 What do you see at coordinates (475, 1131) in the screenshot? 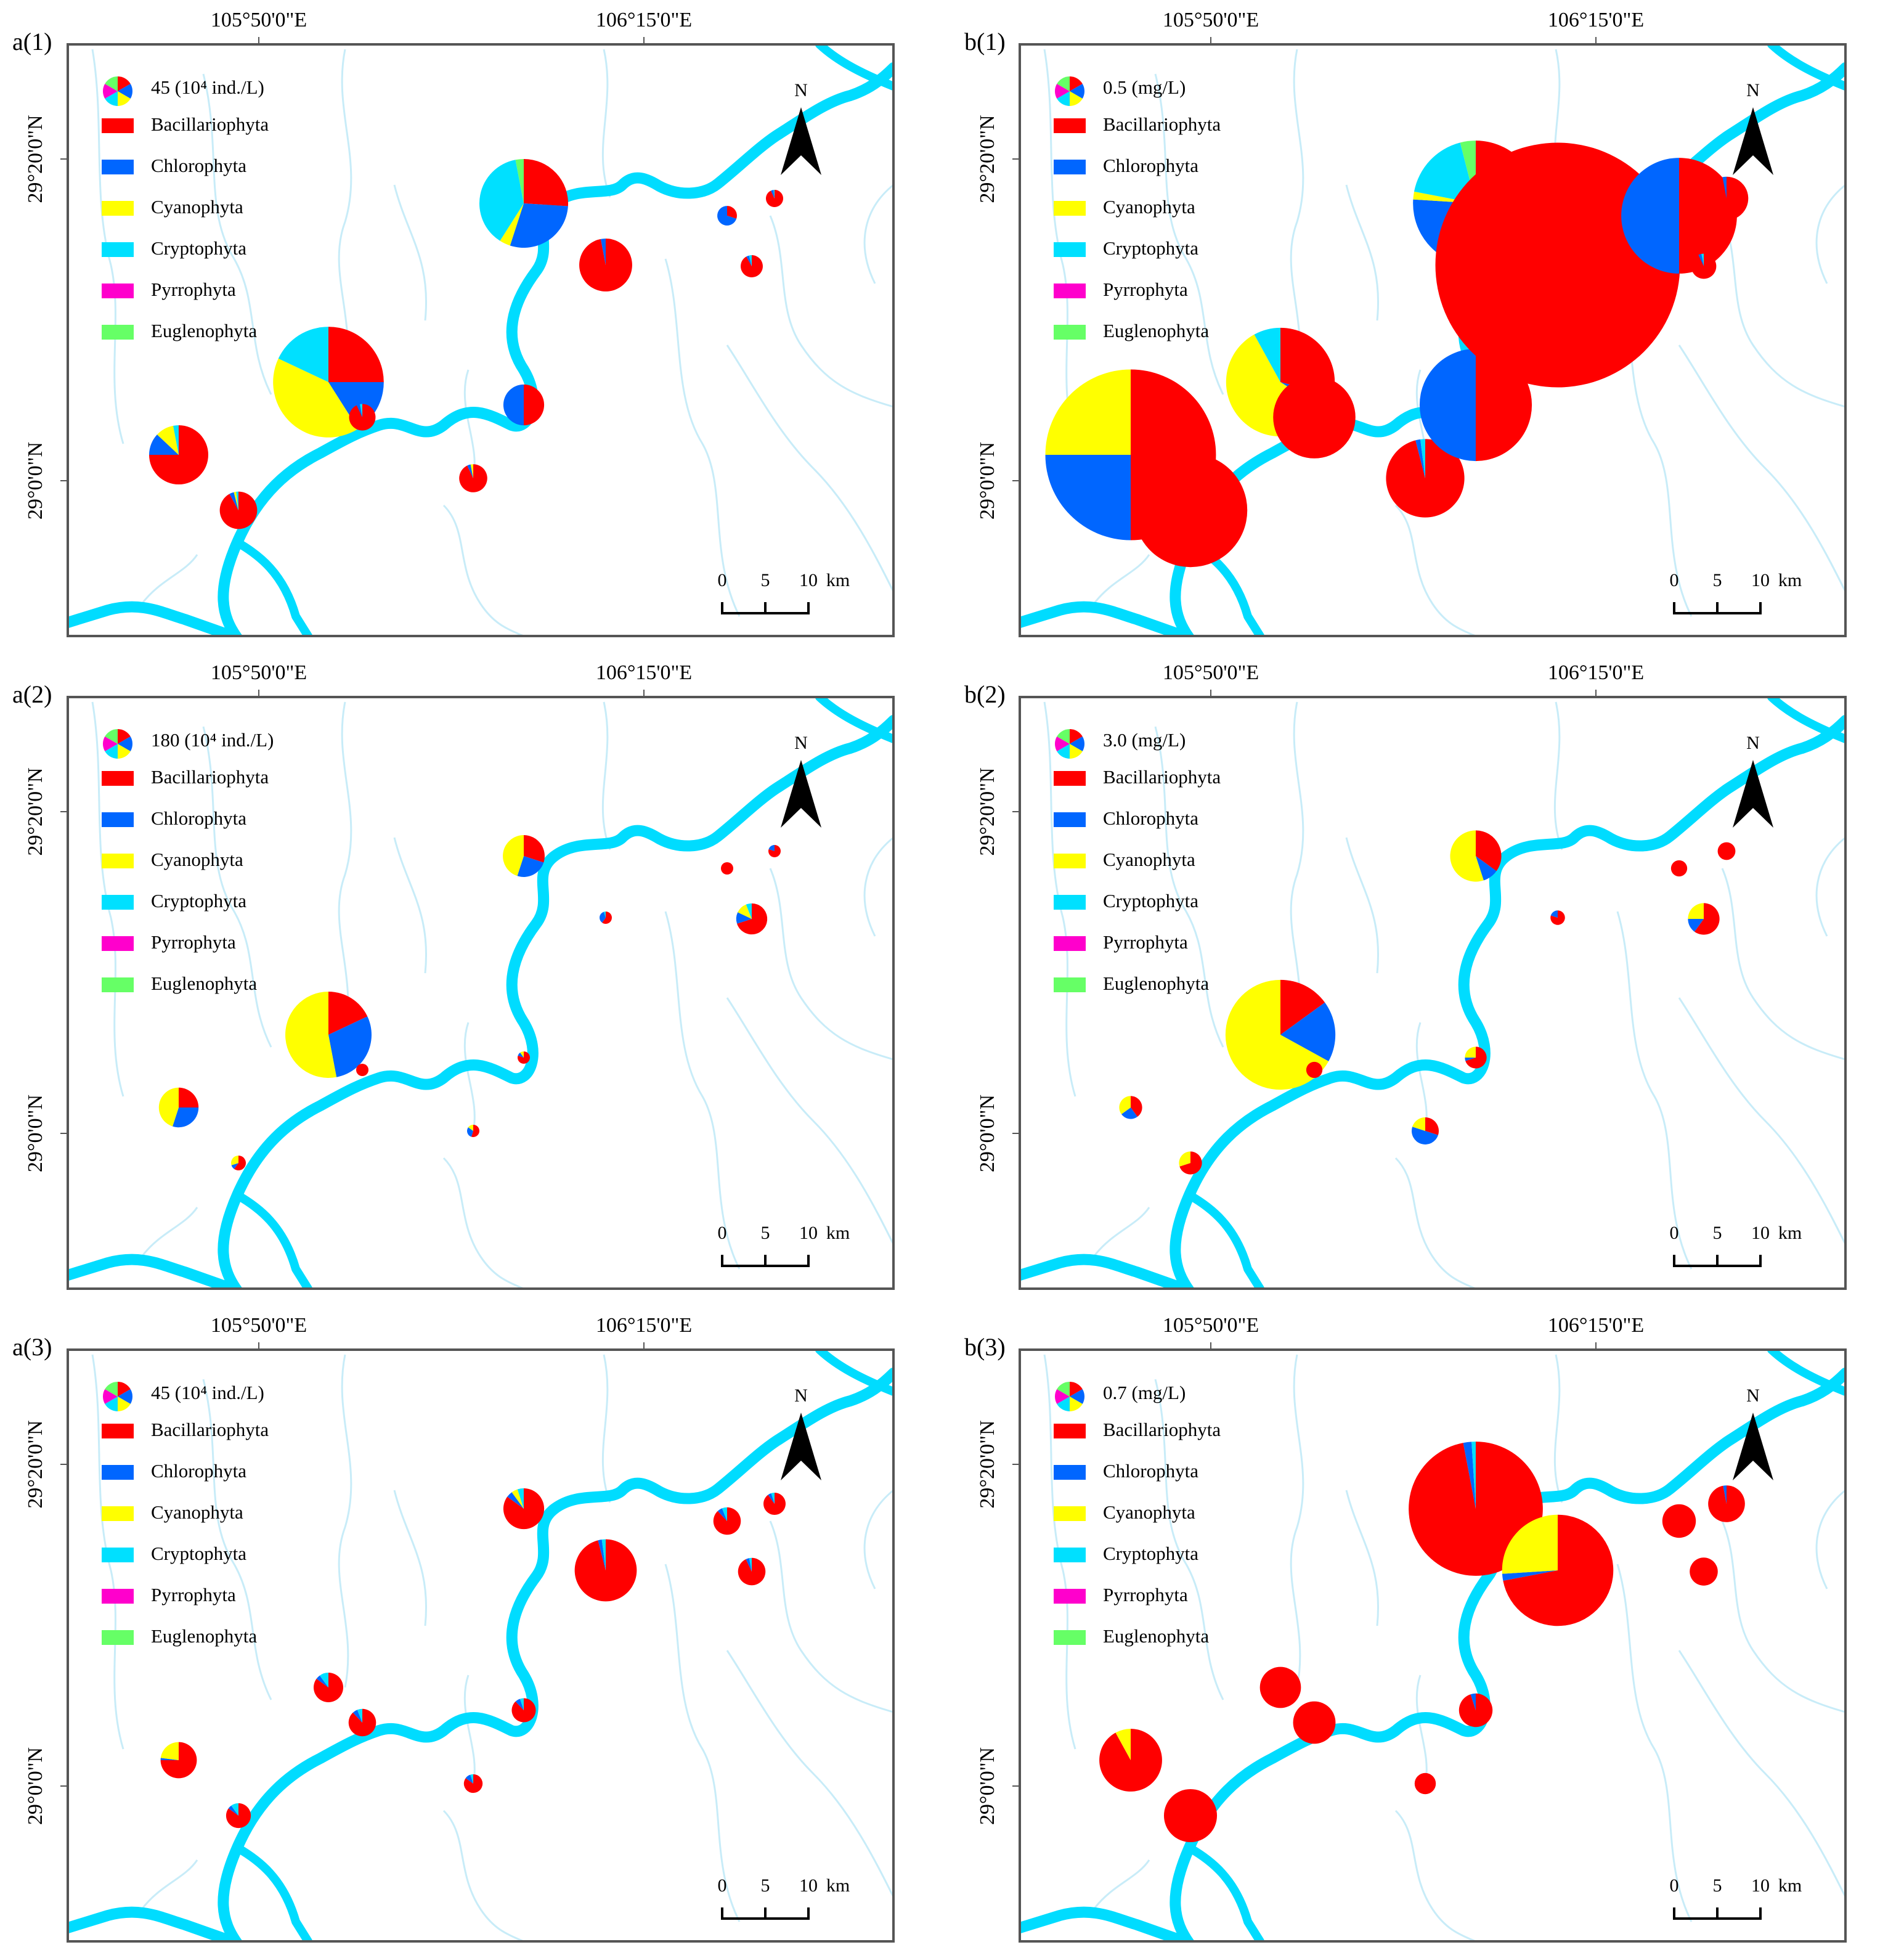
I see `pie-s5-slice-bacillariophyta` at bounding box center [475, 1131].